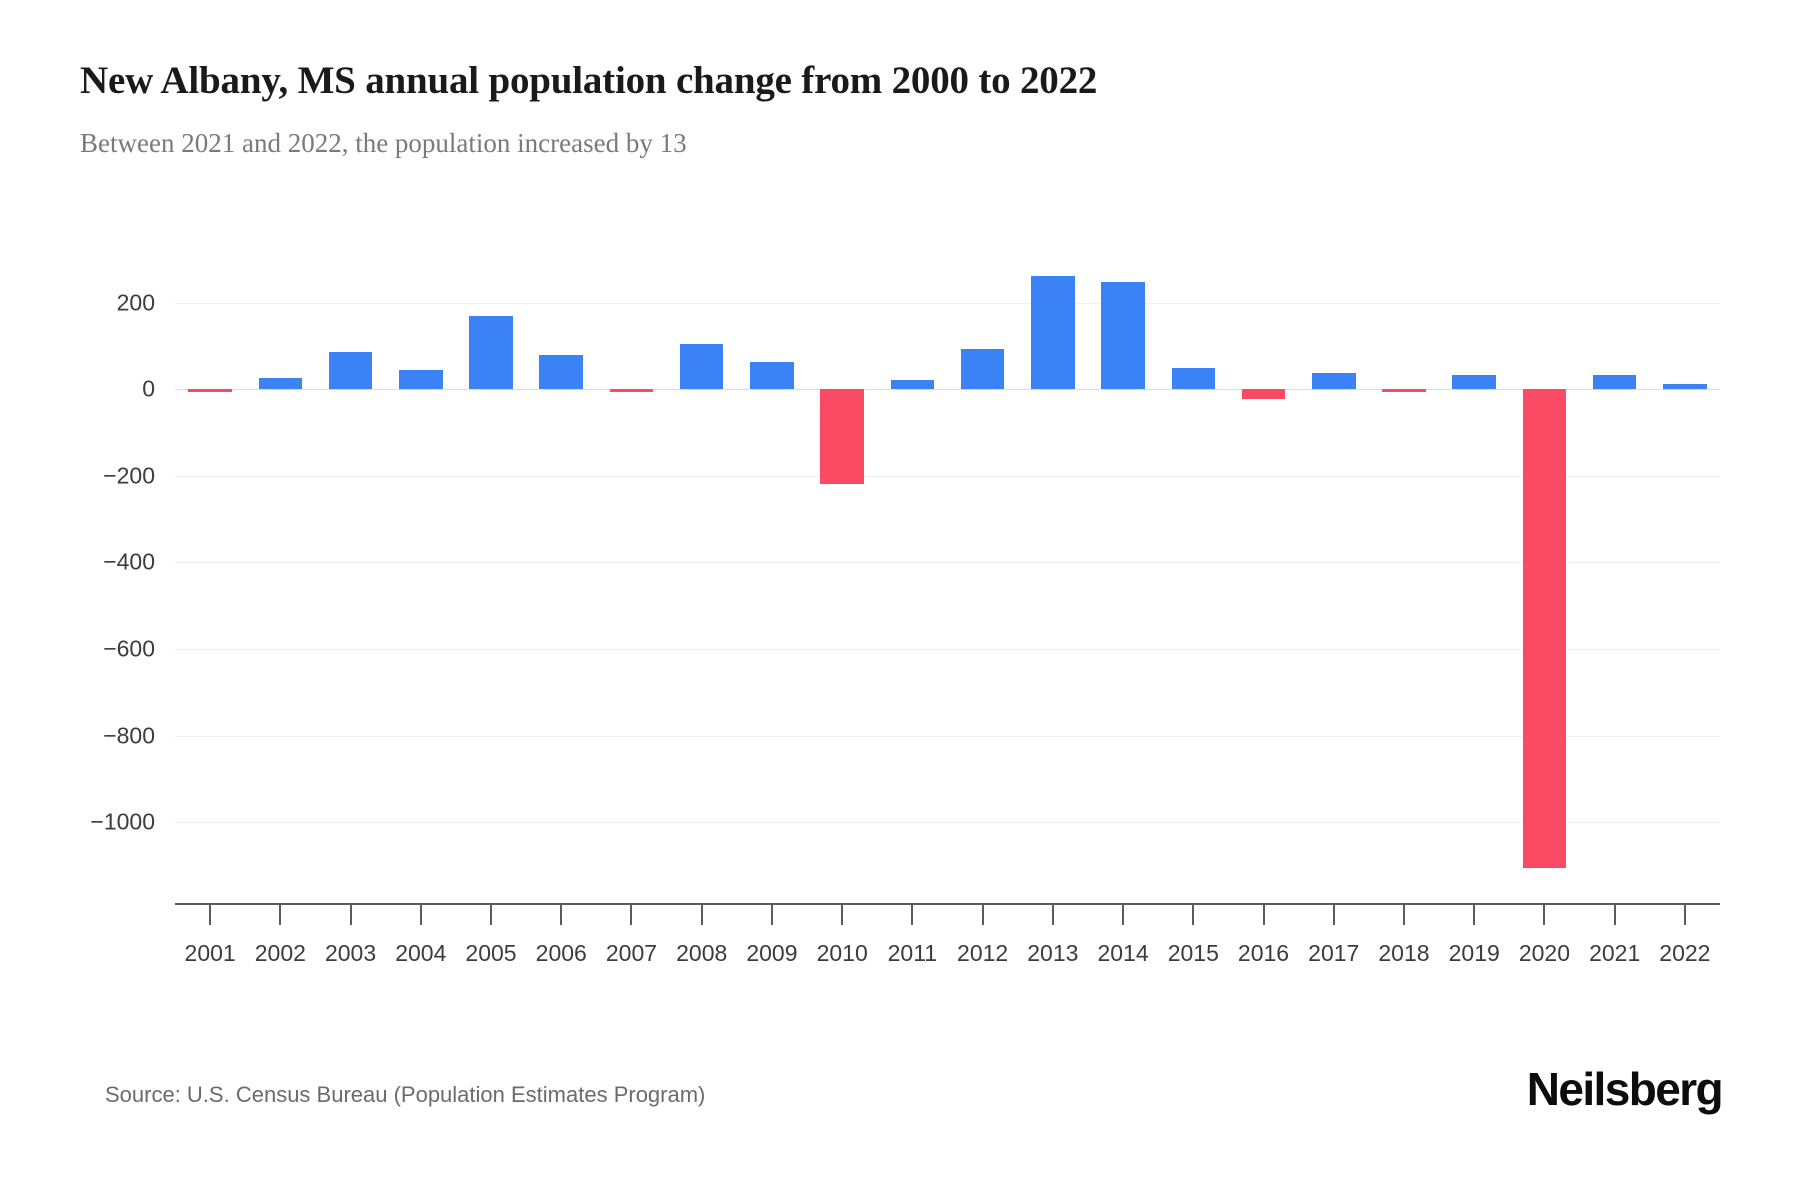 The height and width of the screenshot is (1200, 1800). I want to click on x-axis-tick-label: 2018, so click(1404, 953).